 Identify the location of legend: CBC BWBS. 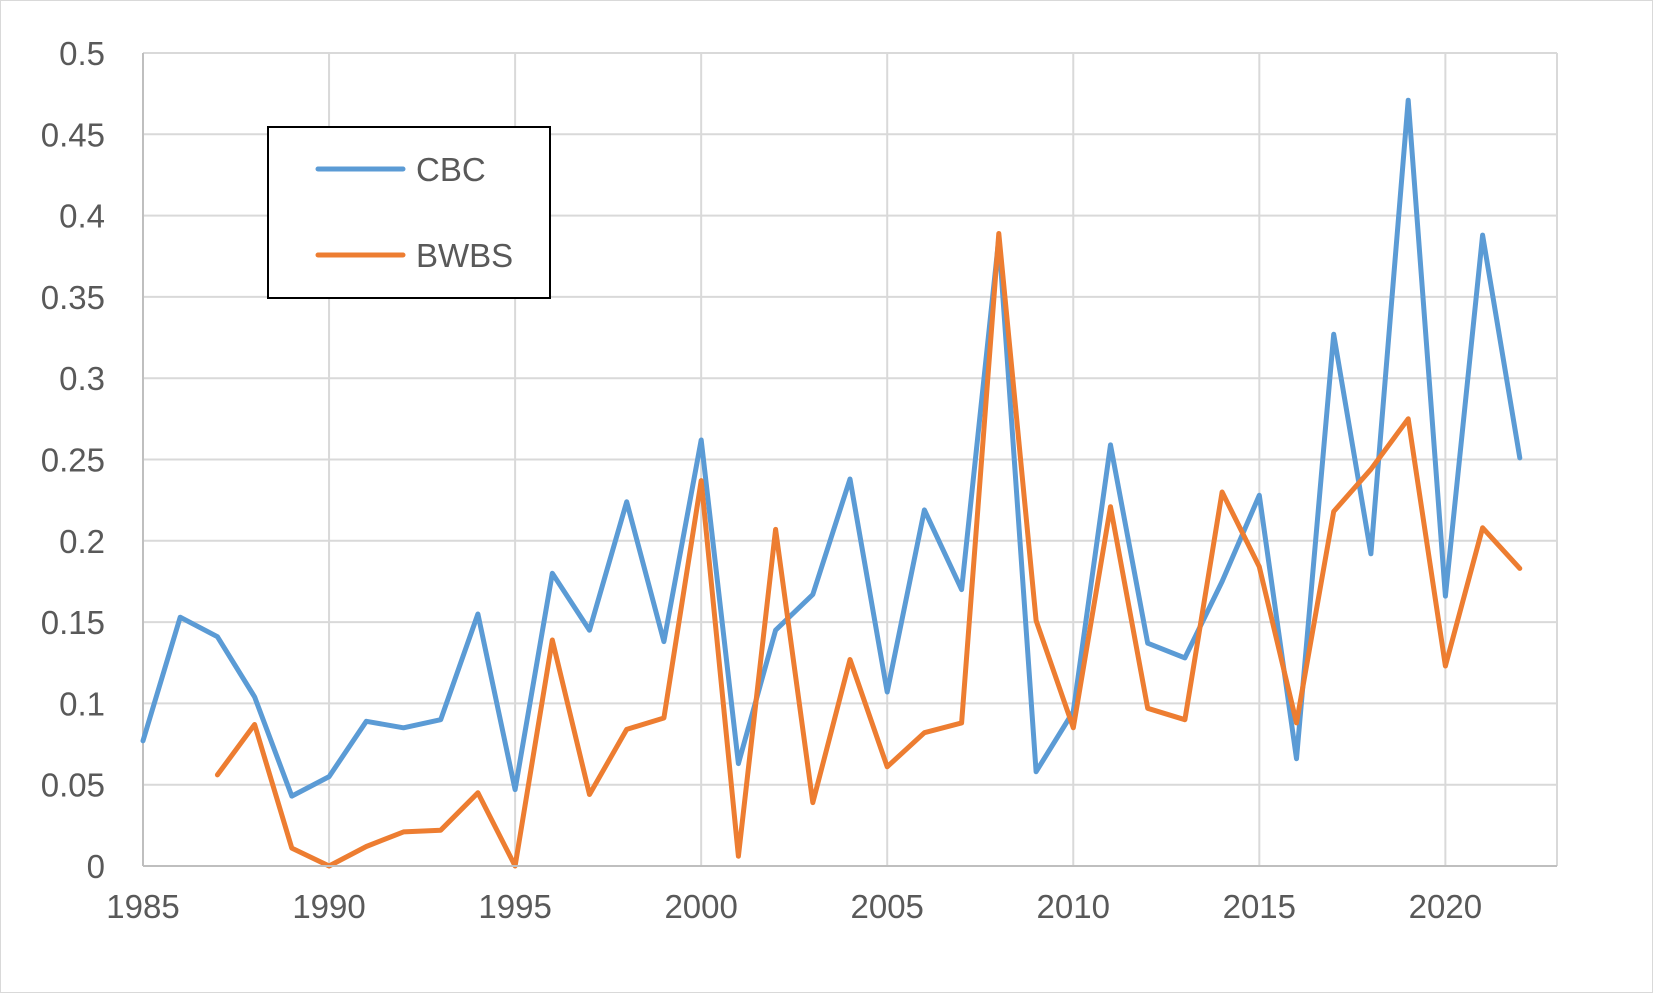
(409, 212).